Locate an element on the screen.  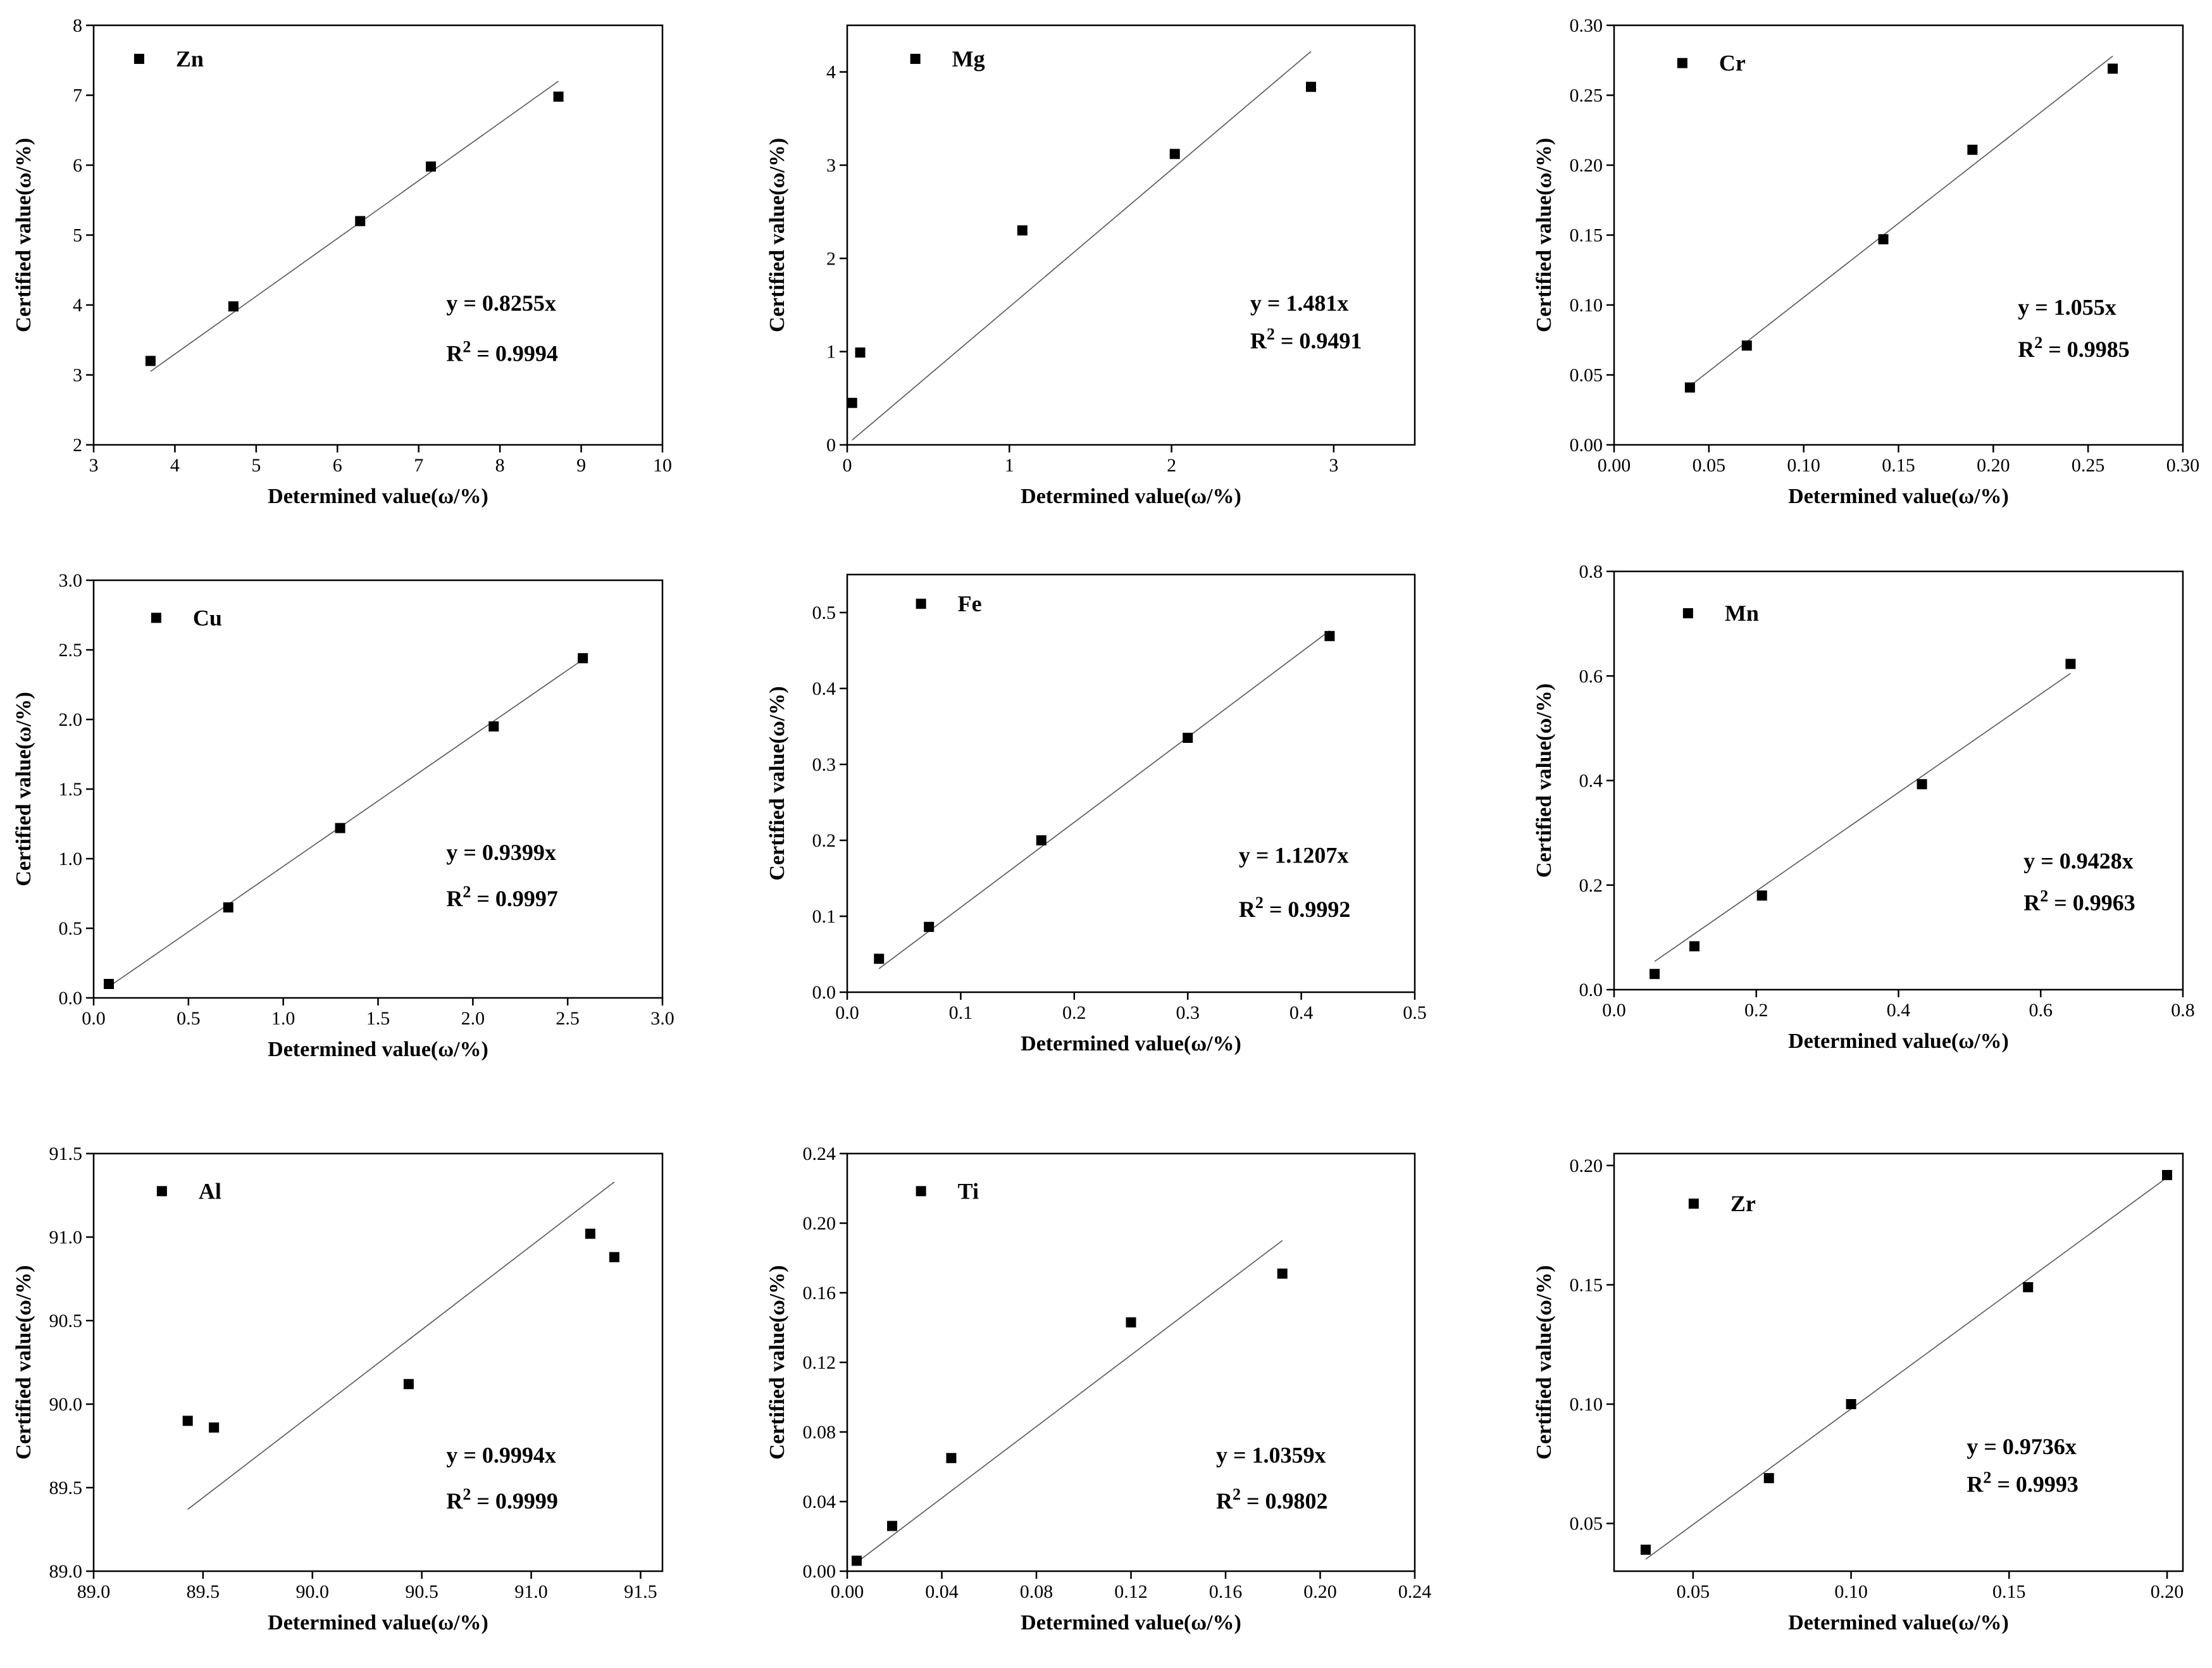
x-tick-label: 1.0 is located at coordinates (283, 1018).